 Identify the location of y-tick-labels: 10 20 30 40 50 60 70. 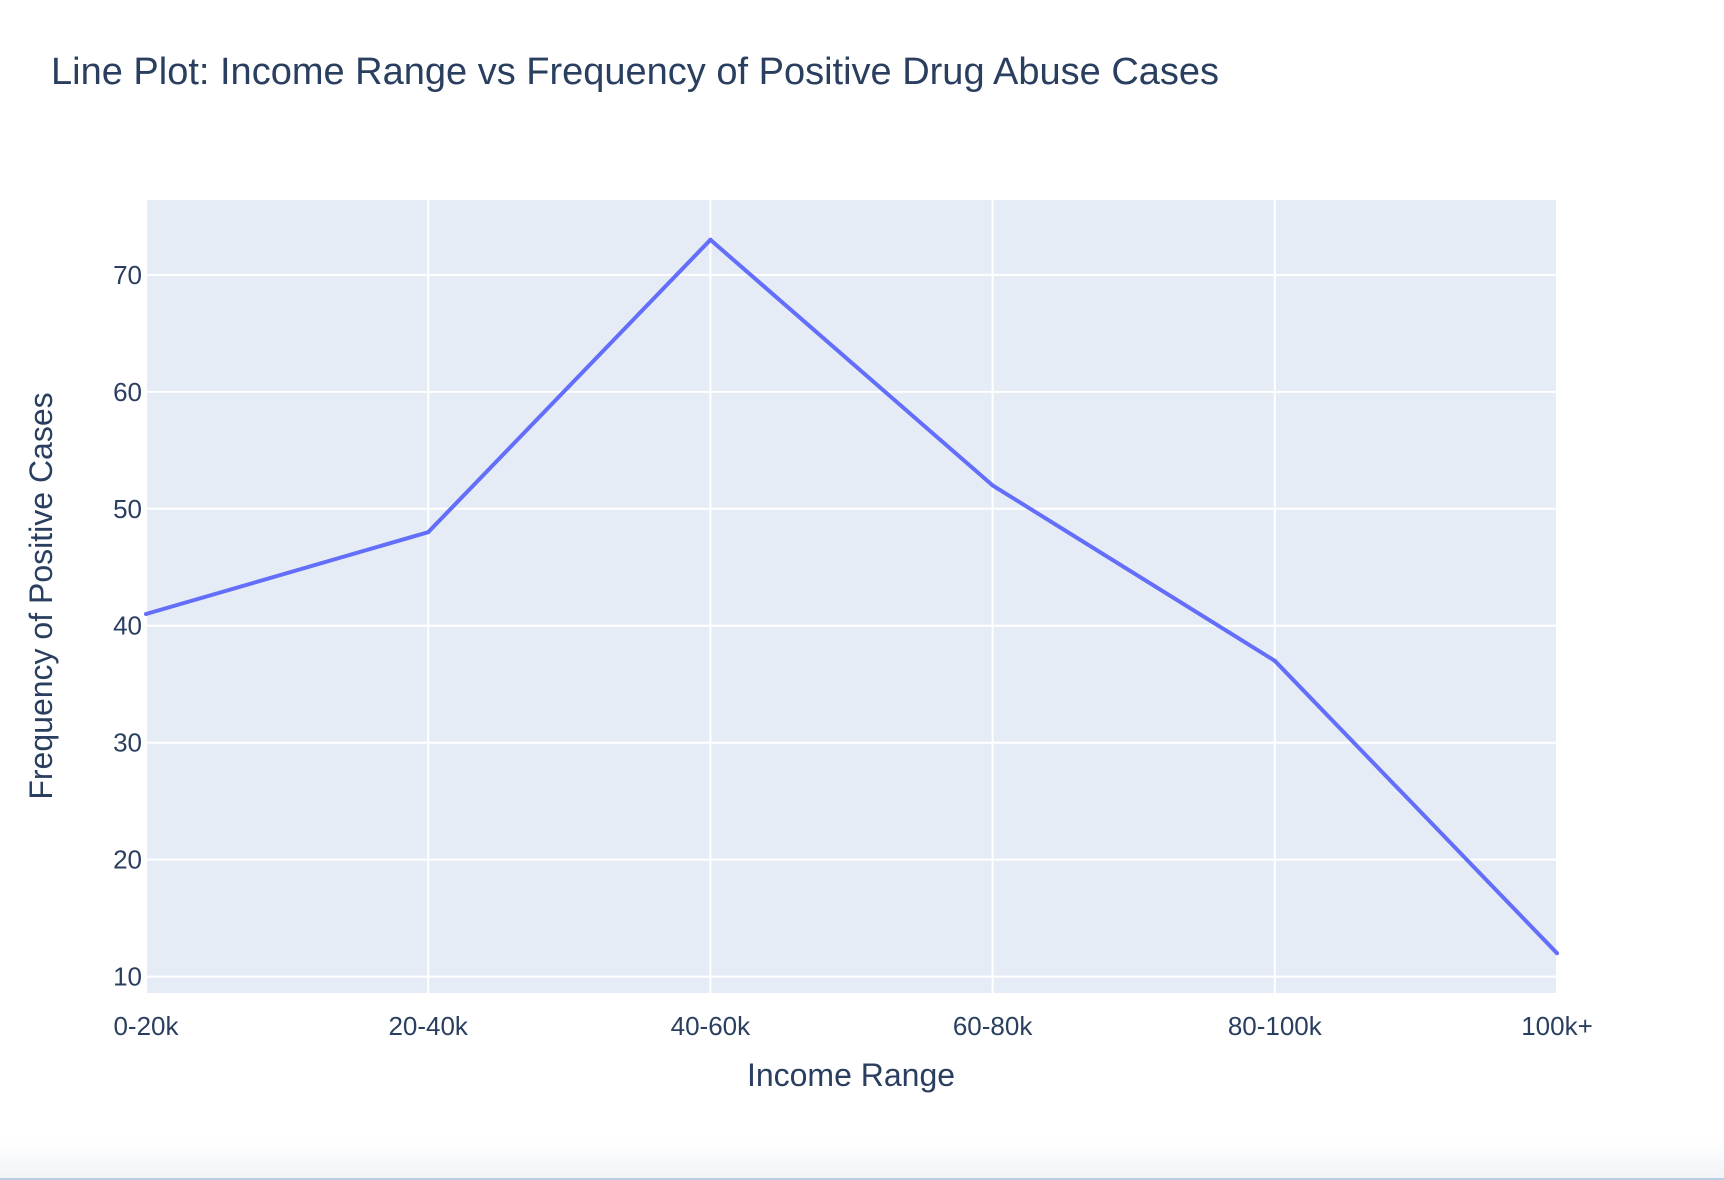
(127, 626).